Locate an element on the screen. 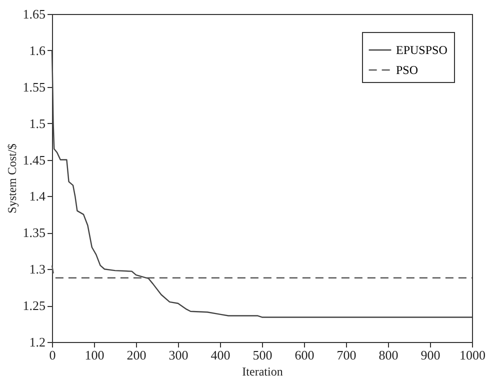 This screenshot has width=501, height=376. y-tick-label: 1.4 is located at coordinates (37, 196).